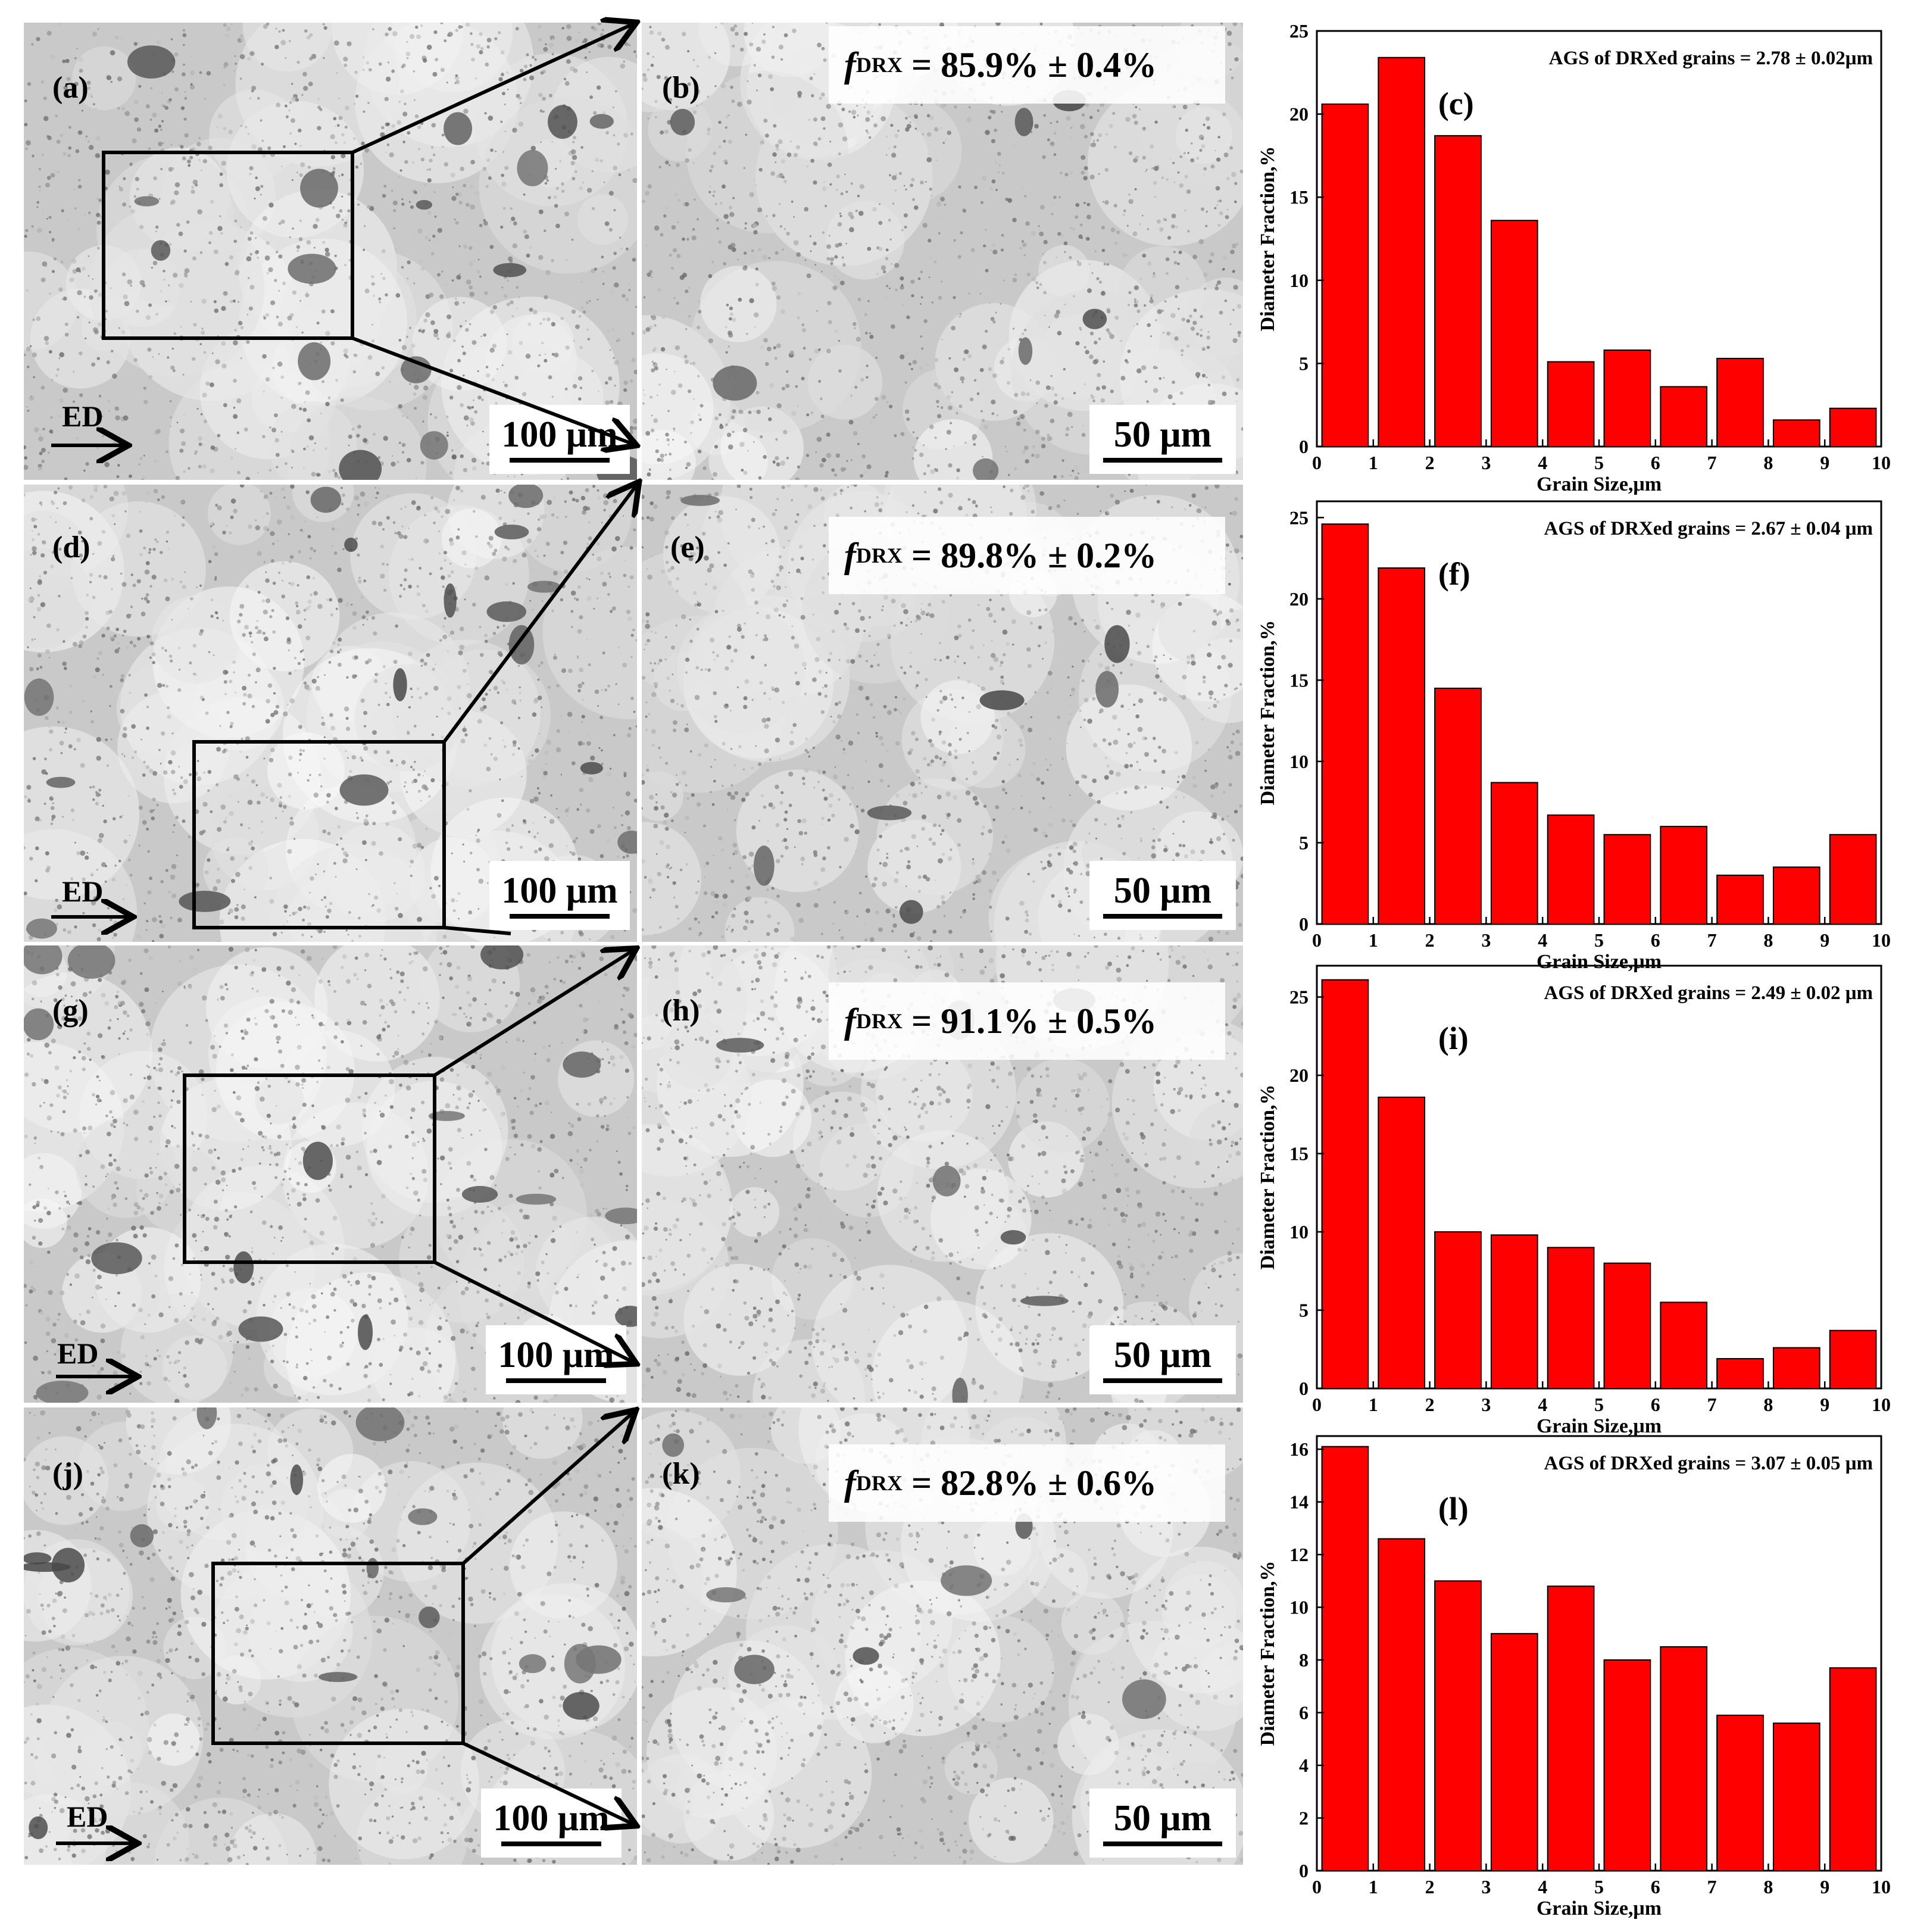  What do you see at coordinates (1655, 462) in the screenshot?
I see `x-tick-label: 6` at bounding box center [1655, 462].